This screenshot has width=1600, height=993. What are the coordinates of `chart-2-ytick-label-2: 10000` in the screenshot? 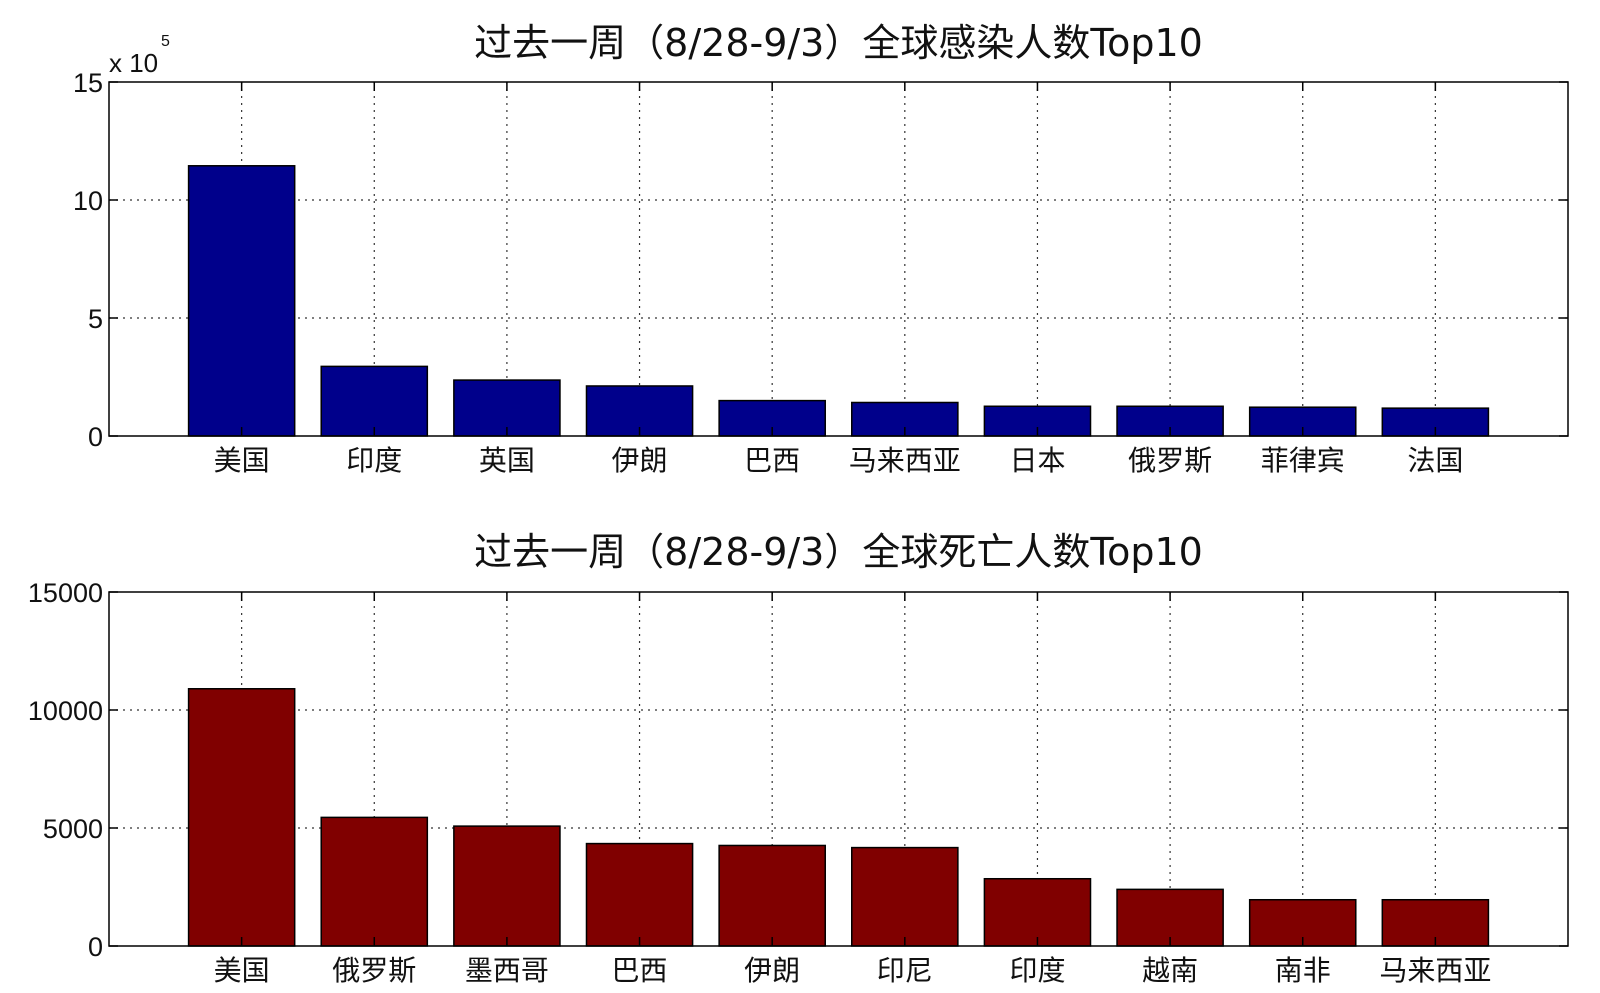 It's located at (65, 711).